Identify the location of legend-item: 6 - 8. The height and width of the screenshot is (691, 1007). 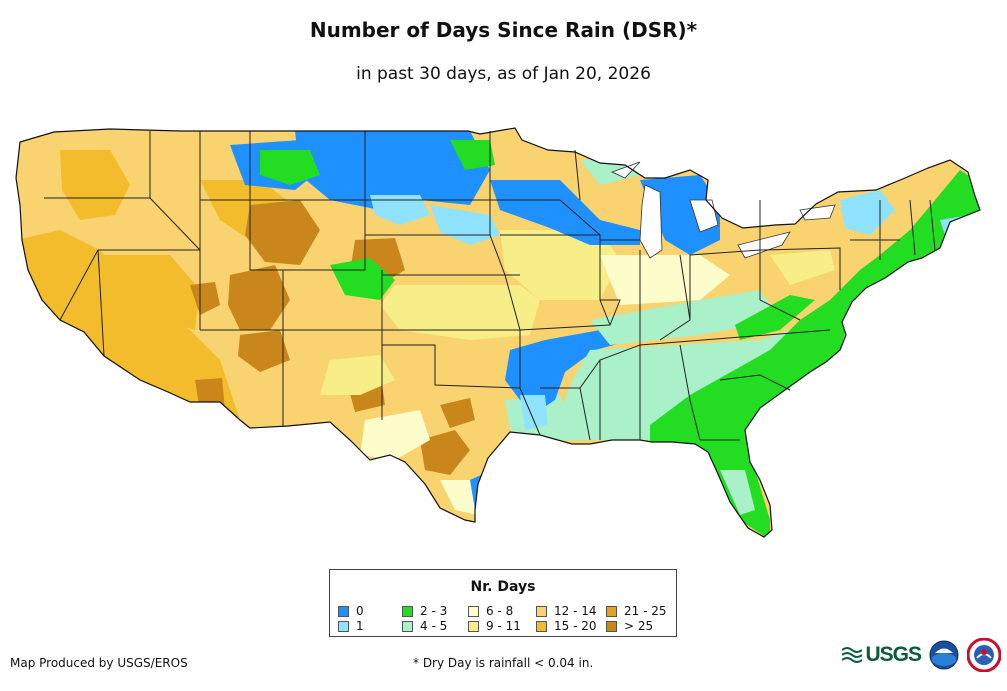
(490, 611).